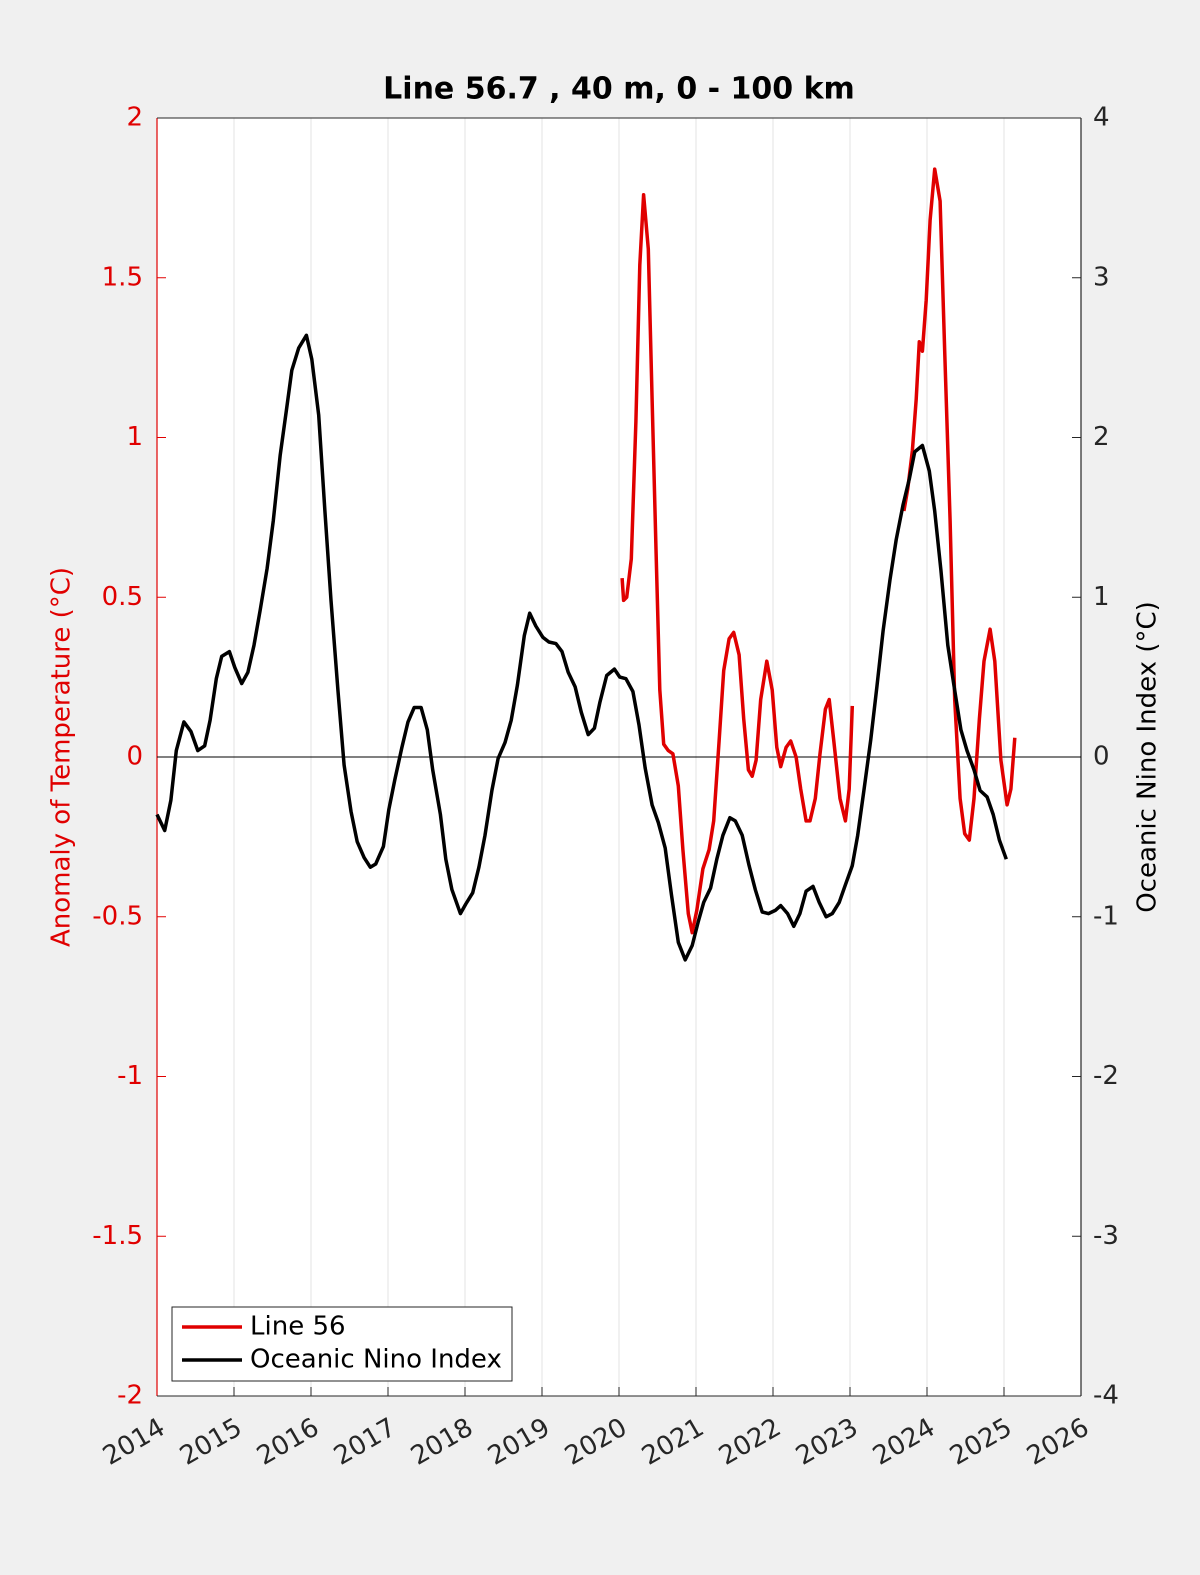 This screenshot has height=1575, width=1200. I want to click on legend-label: Oceanic Nino Index, so click(376, 1360).